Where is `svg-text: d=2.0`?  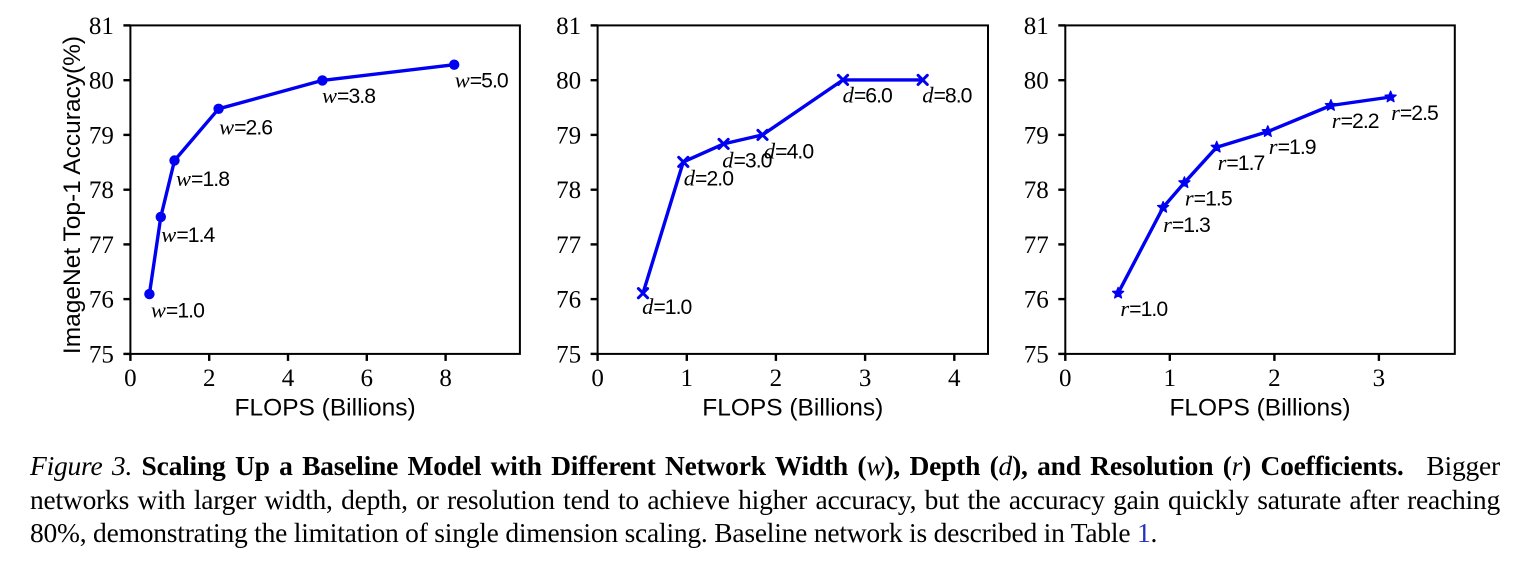
svg-text: d=2.0 is located at coordinates (708, 177).